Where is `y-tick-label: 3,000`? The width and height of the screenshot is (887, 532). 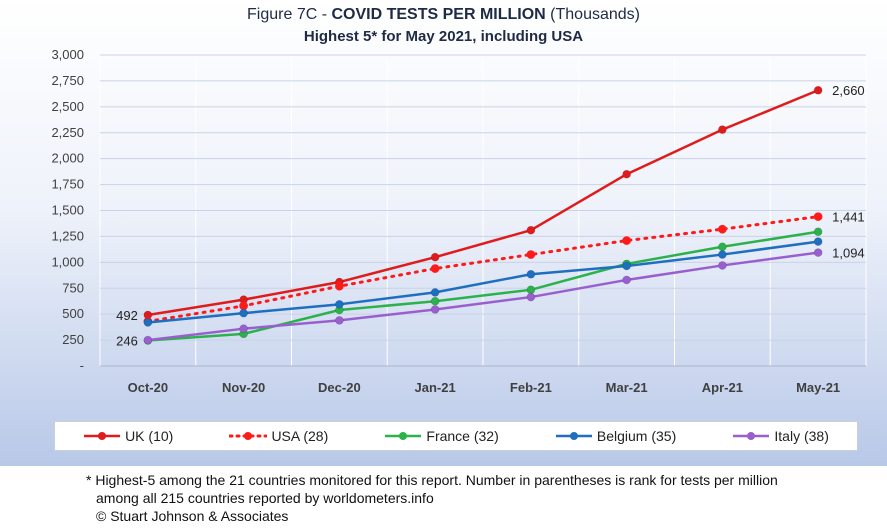
y-tick-label: 3,000 is located at coordinates (67, 54).